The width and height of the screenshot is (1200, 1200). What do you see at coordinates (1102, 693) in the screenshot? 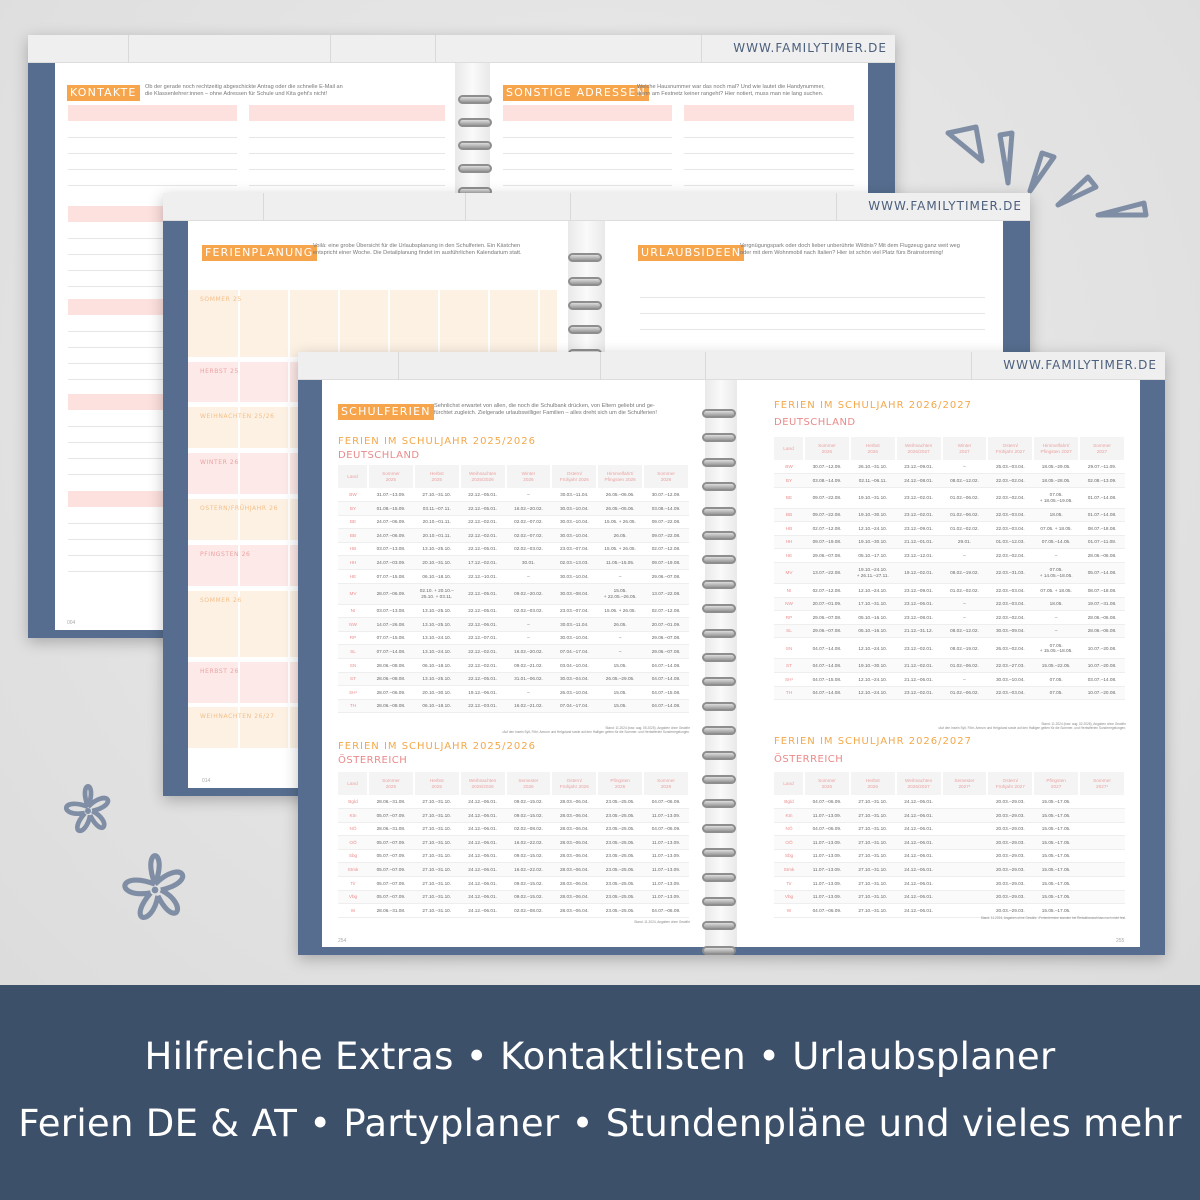
I see `holiday-dates: 10.07.–20.08.` at bounding box center [1102, 693].